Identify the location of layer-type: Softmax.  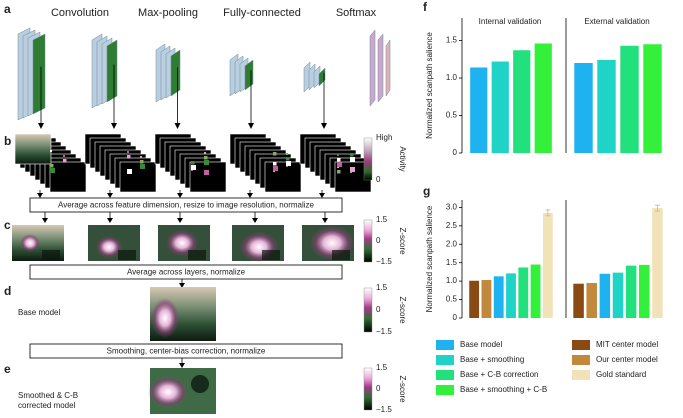
(356, 13).